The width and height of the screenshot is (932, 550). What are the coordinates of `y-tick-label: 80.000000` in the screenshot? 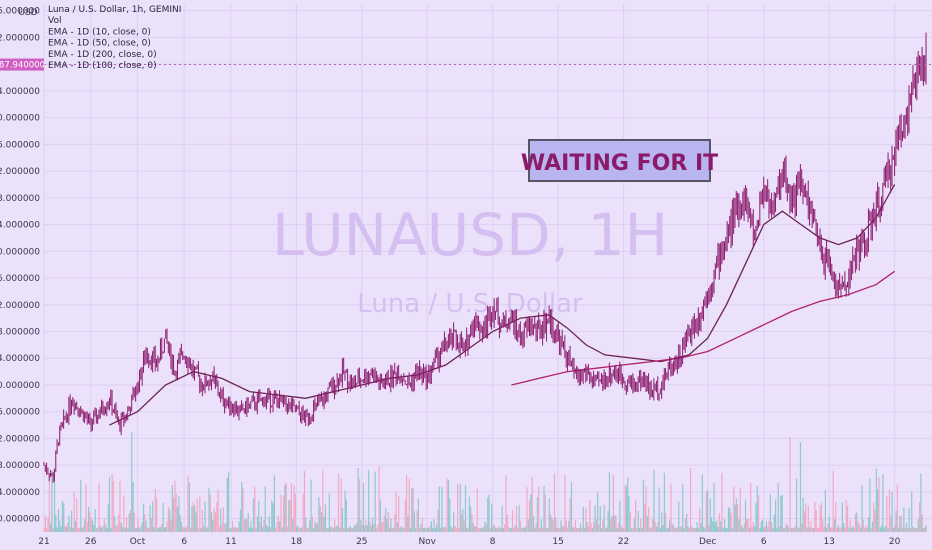 It's located at (20, 119).